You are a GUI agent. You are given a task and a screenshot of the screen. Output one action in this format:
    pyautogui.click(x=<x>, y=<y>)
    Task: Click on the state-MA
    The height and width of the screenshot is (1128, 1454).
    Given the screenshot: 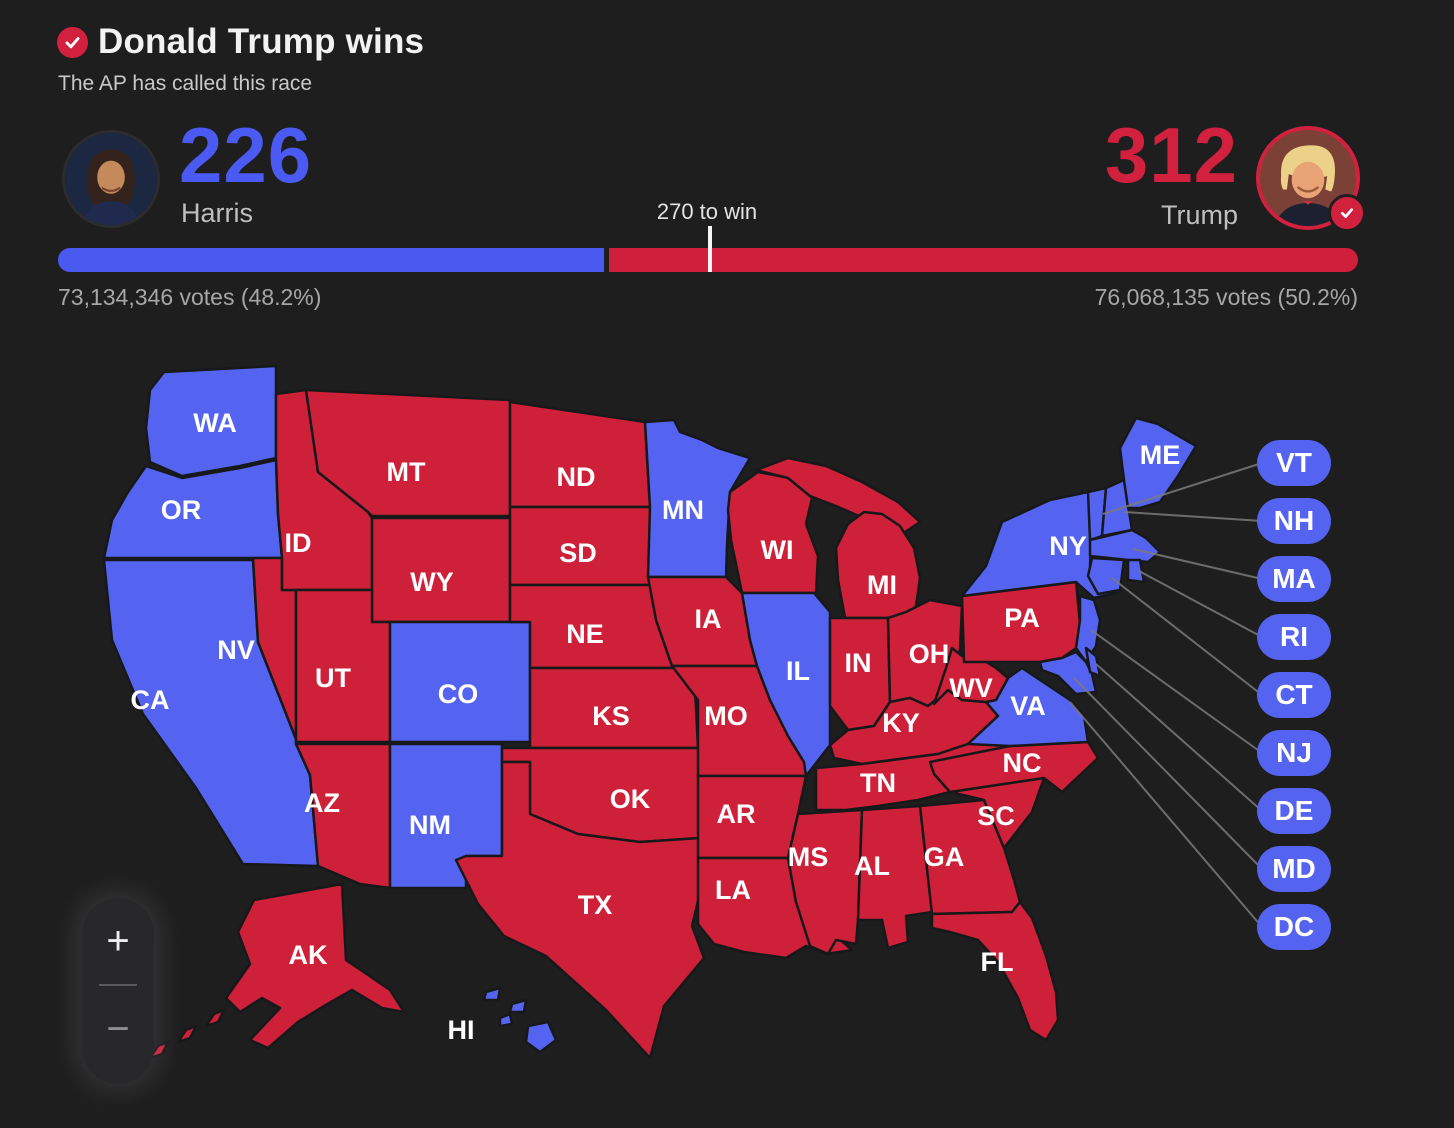 What is the action you would take?
    pyautogui.click(x=1125, y=546)
    